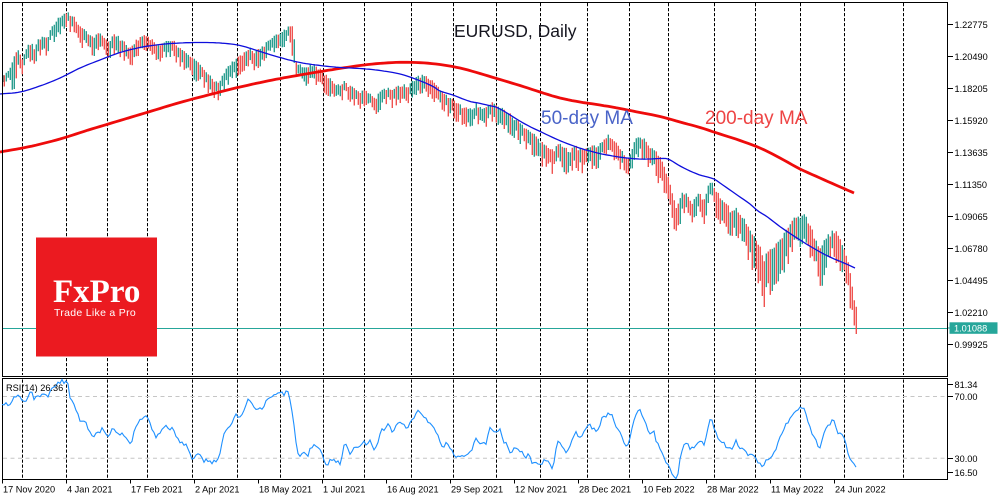  Describe the element at coordinates (96, 292) in the screenshot. I see `svg-text: FxPro` at that location.